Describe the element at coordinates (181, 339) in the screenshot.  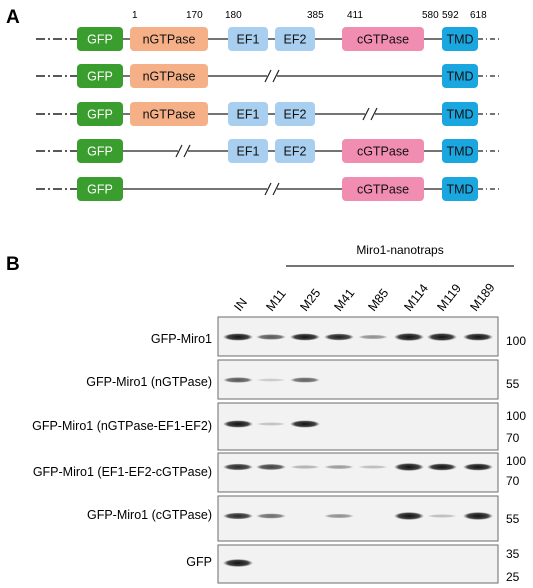
I see `blot-label: GFP-Miro1` at that location.